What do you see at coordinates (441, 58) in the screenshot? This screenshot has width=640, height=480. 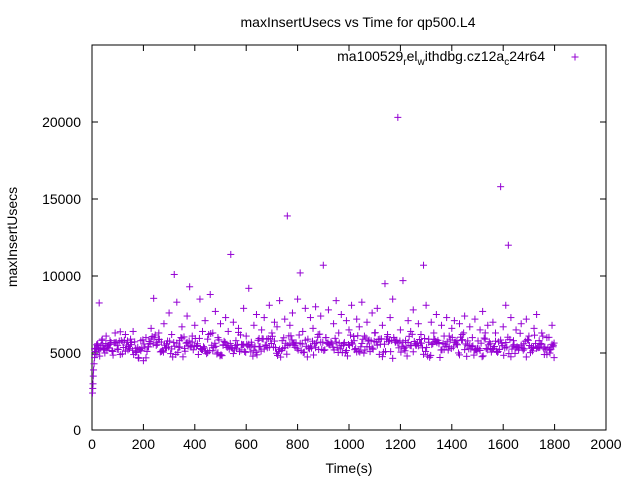 I see `legend-label: ma100529relwithdbg.cz12ac24r64` at bounding box center [441, 58].